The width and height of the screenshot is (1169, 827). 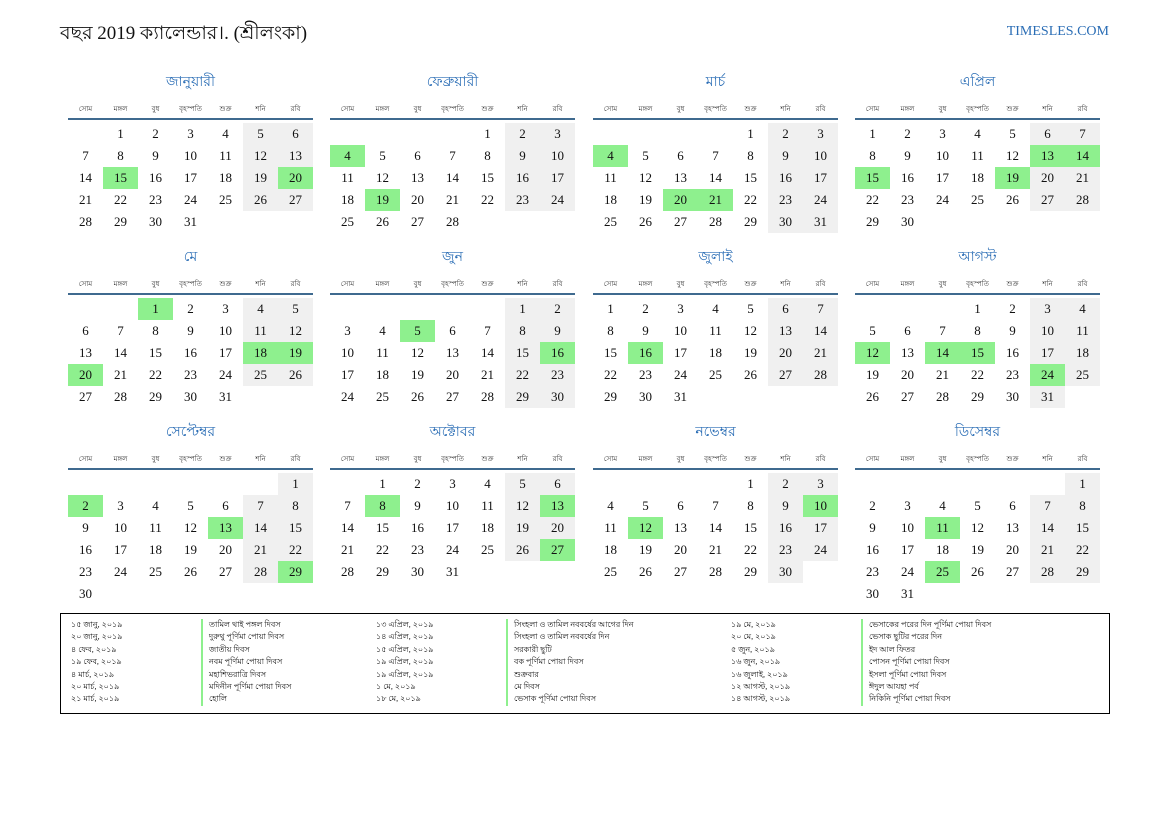 I want to click on holiday-date: ৫ জুন, ২০১৯, so click(x=753, y=649).